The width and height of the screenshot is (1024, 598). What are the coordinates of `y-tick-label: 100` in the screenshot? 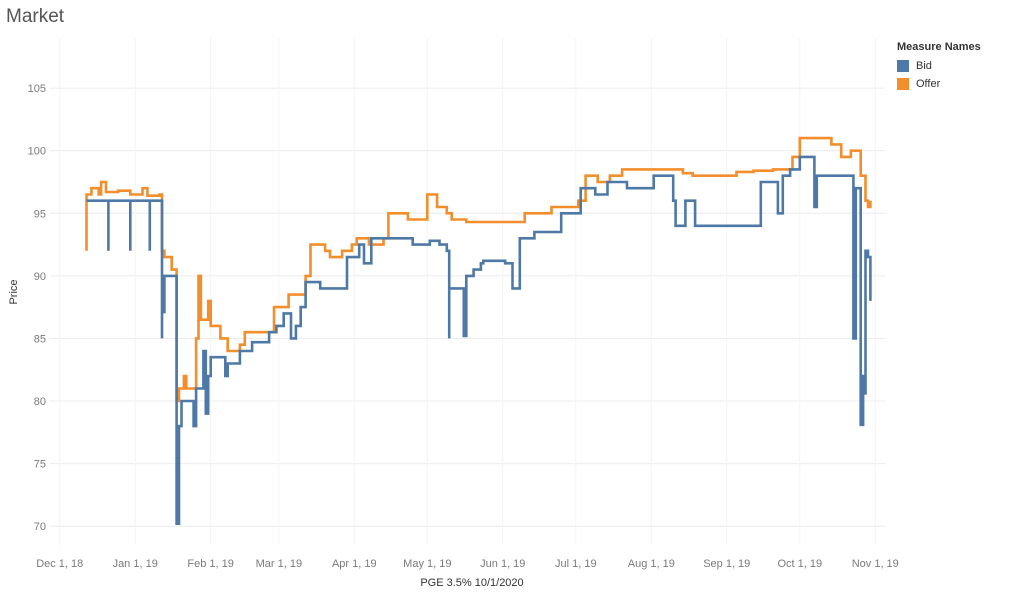 It's located at (37, 152).